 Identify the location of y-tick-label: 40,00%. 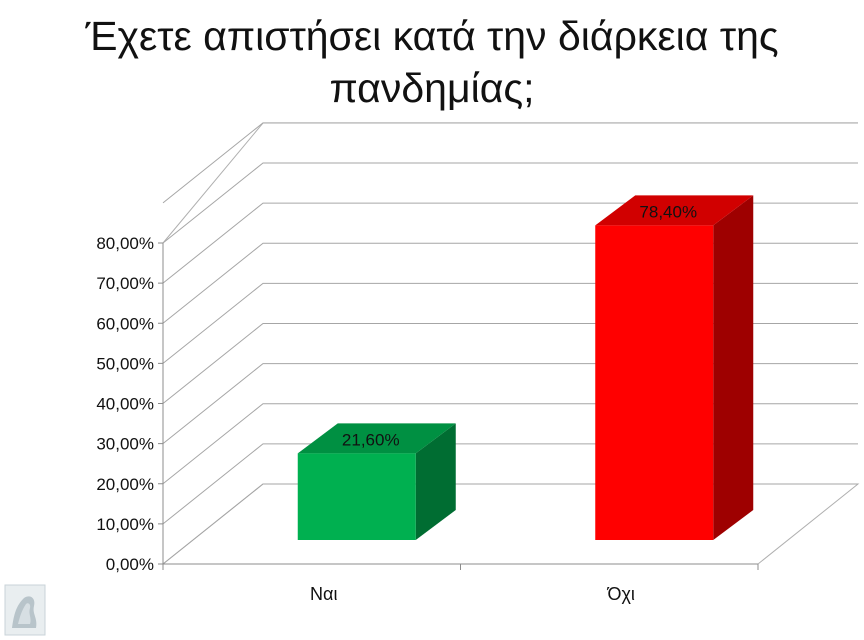
(125, 404).